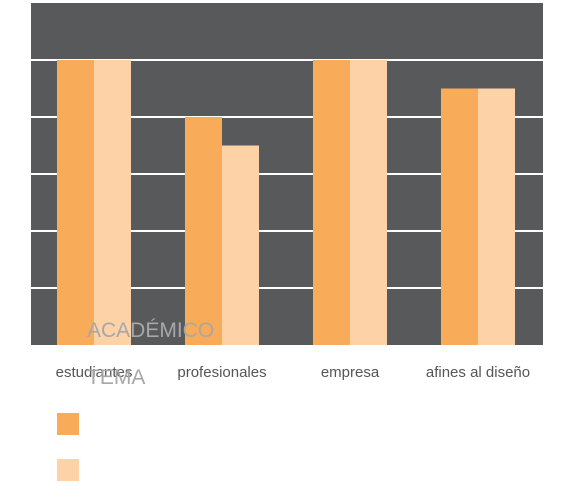 The width and height of the screenshot is (572, 486). I want to click on category-label: estudiantes, so click(94, 372).